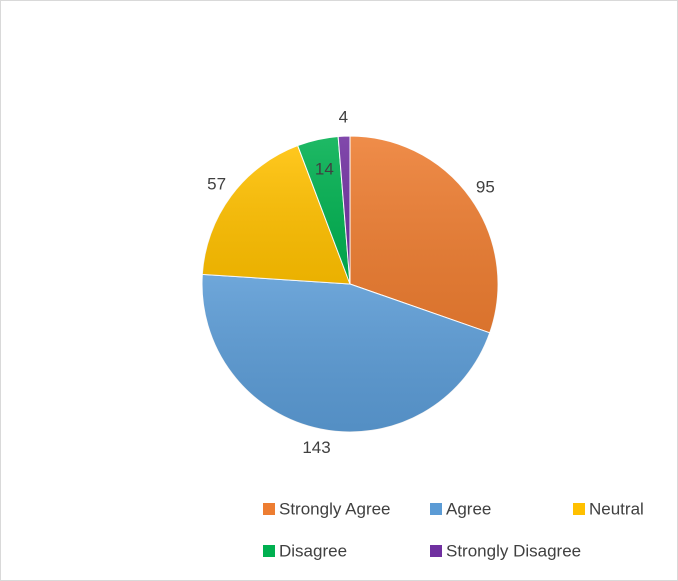 The image size is (678, 581). I want to click on data-label: 14, so click(324, 168).